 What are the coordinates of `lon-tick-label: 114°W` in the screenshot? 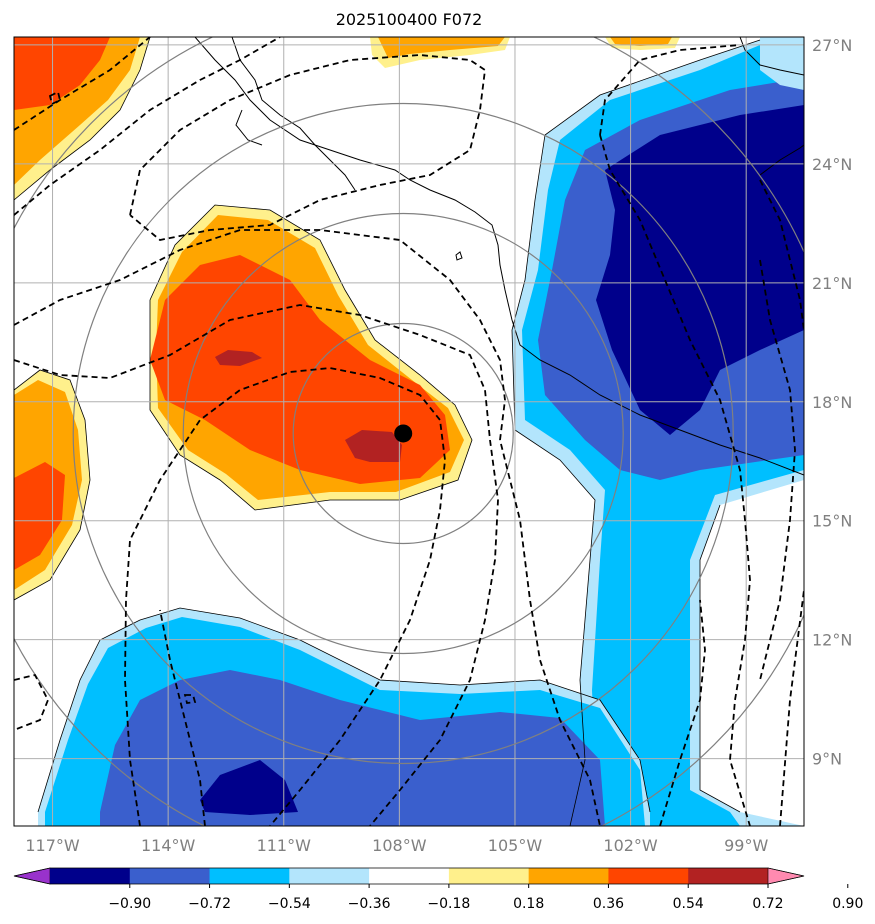 It's located at (168, 845).